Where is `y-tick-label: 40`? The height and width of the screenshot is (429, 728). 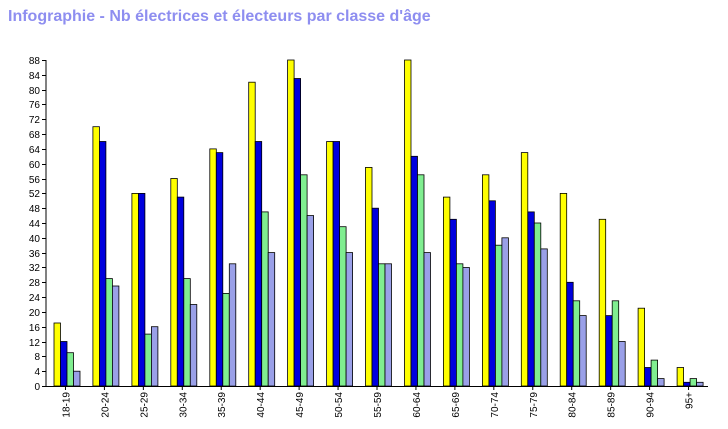
y-tick-label: 40 is located at coordinates (35, 239).